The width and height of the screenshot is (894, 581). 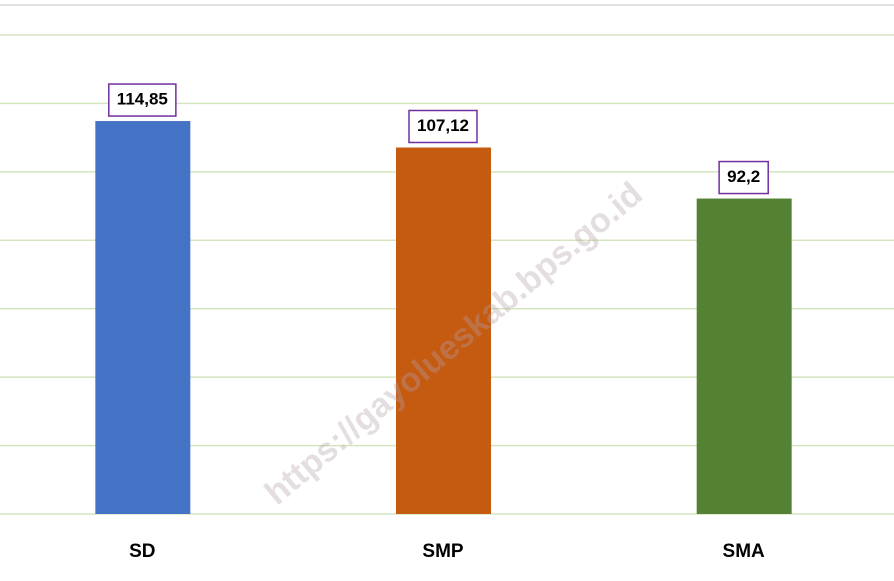 I want to click on value-label: 107,12, so click(x=443, y=125).